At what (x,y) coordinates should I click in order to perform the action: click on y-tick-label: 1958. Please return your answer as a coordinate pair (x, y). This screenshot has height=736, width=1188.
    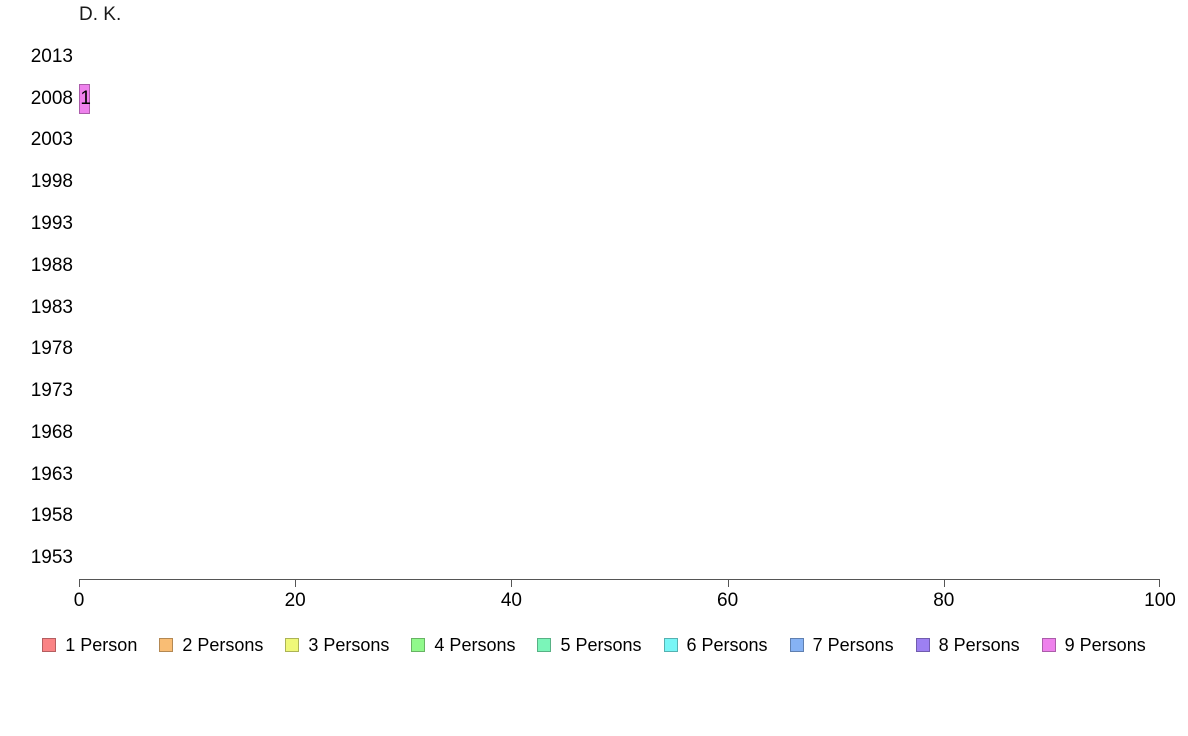
    Looking at the image, I should click on (51, 516).